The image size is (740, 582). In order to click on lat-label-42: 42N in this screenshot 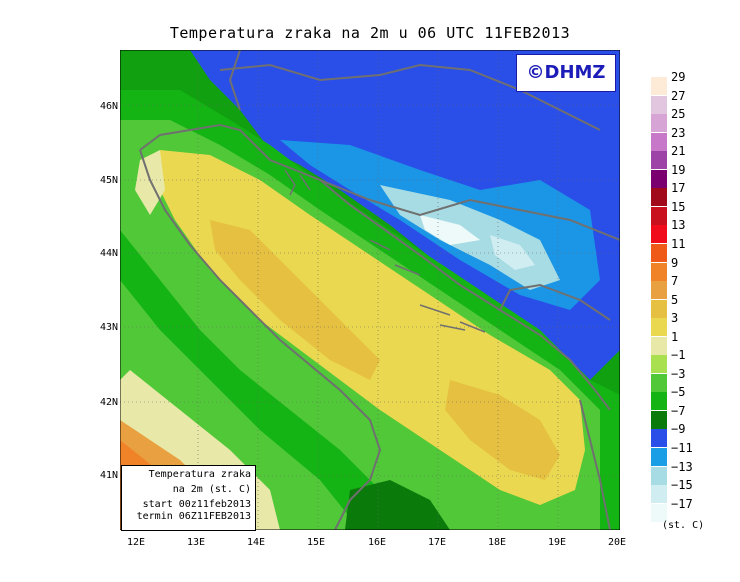, I will do `click(108, 402)`.